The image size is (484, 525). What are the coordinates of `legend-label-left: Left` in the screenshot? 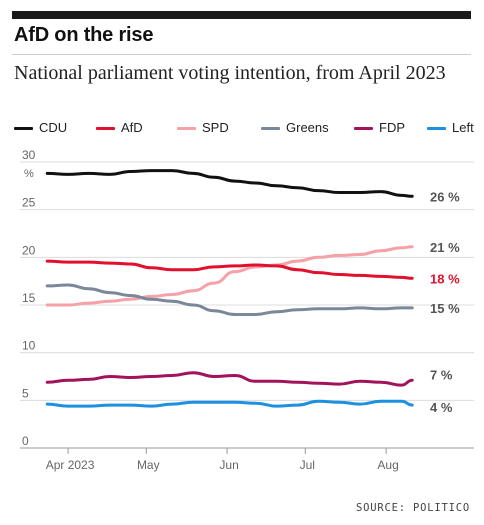 It's located at (463, 127).